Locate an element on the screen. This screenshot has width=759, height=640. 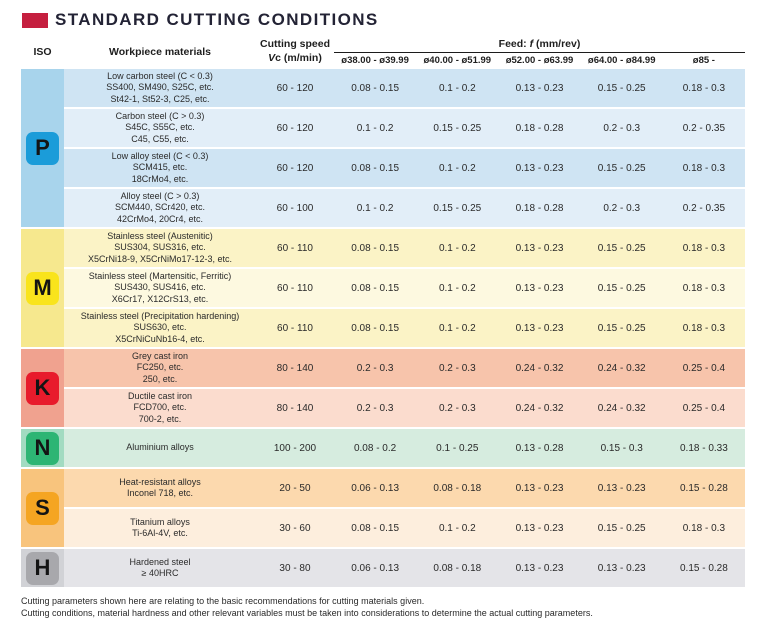
workpiece-material-cell: Hardened steel ≥ 40HRC is located at coordinates (160, 568).